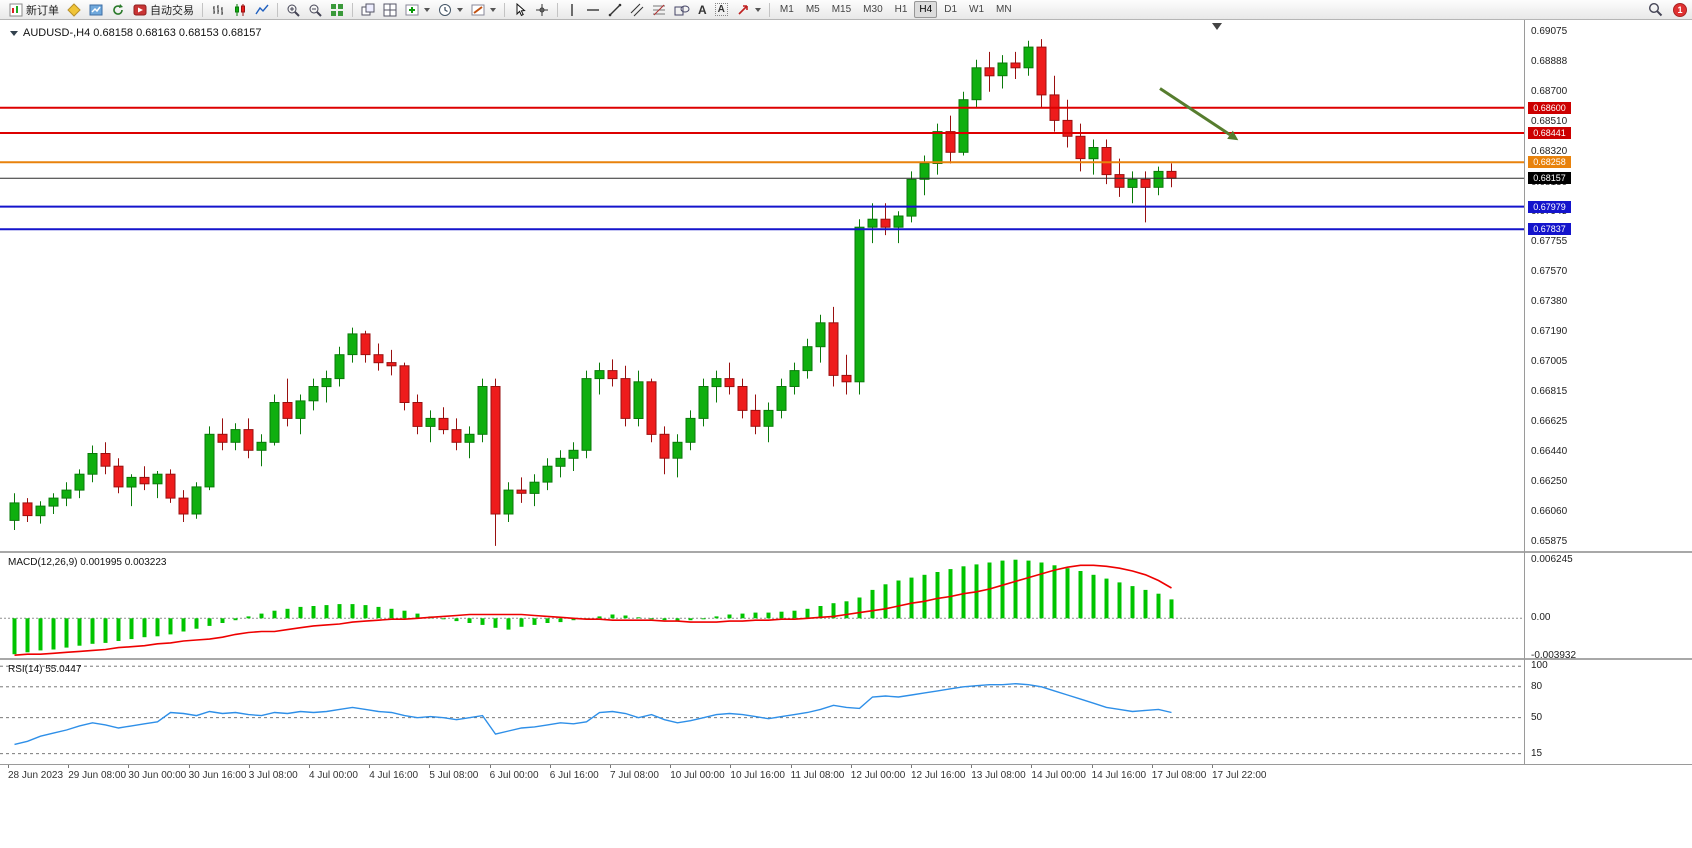  Describe the element at coordinates (817, 775) in the screenshot. I see `time-axis-label: 11 Jul 08:00` at that location.